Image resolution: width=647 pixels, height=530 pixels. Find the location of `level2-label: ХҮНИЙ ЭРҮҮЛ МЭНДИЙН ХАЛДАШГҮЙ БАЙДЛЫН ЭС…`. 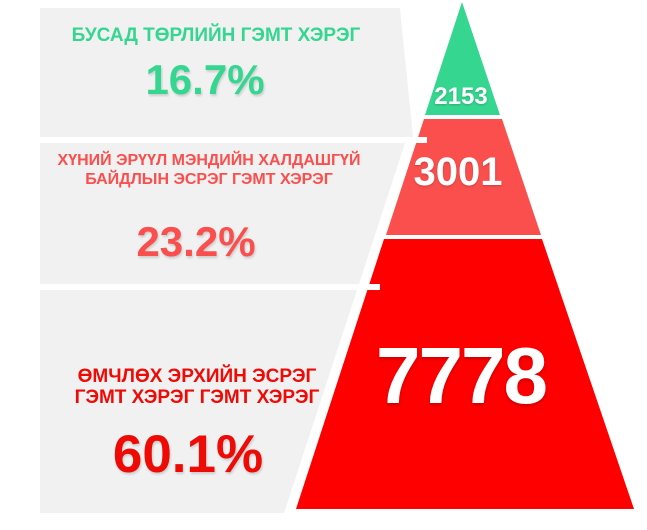

level2-label: ХҮНИЙ ЭРҮҮЛ МЭНДИЙН ХАЛДАШГҮЙ БАЙДЛЫН ЭС… is located at coordinates (209, 170).